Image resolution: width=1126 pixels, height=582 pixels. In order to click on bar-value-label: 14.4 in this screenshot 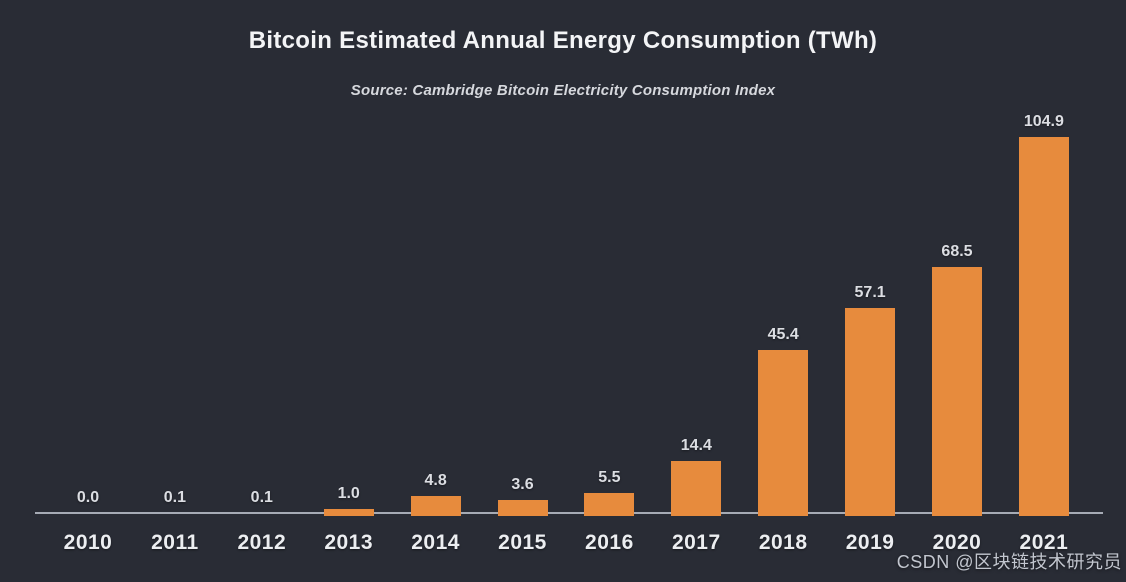, I will do `click(696, 445)`.